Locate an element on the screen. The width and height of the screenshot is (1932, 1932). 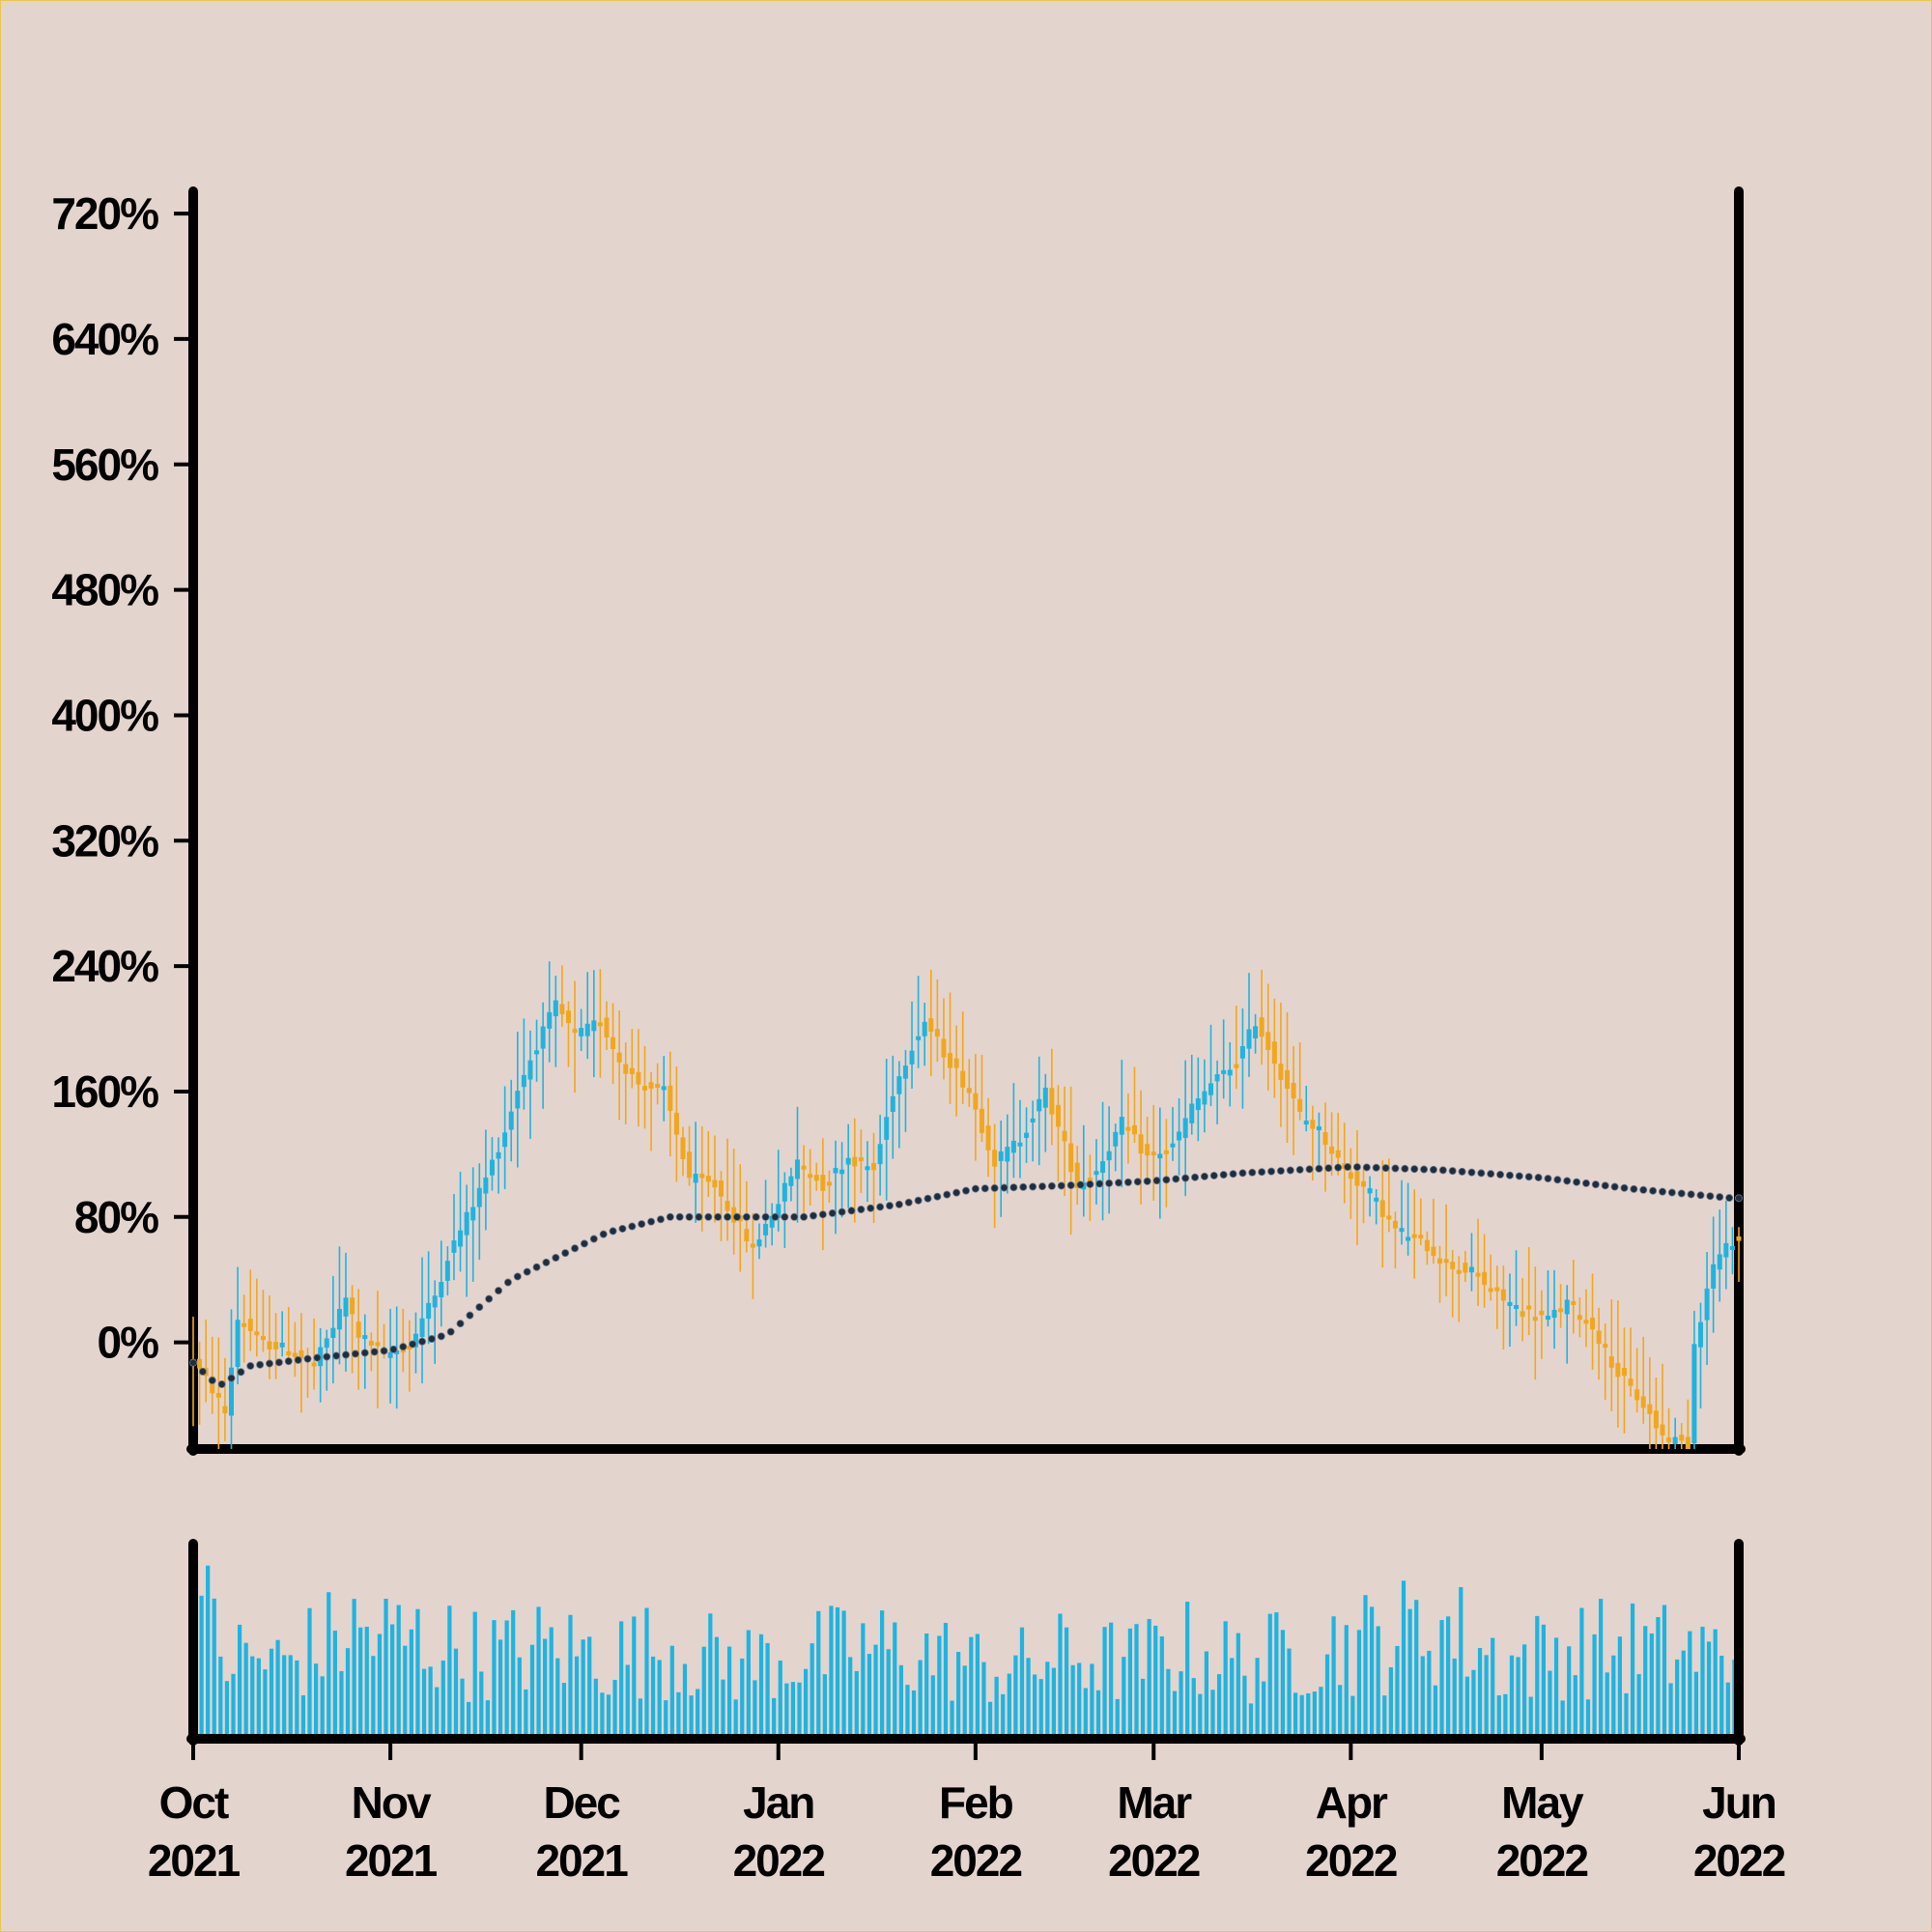
y-tick-label: 0% is located at coordinates (128, 1343).